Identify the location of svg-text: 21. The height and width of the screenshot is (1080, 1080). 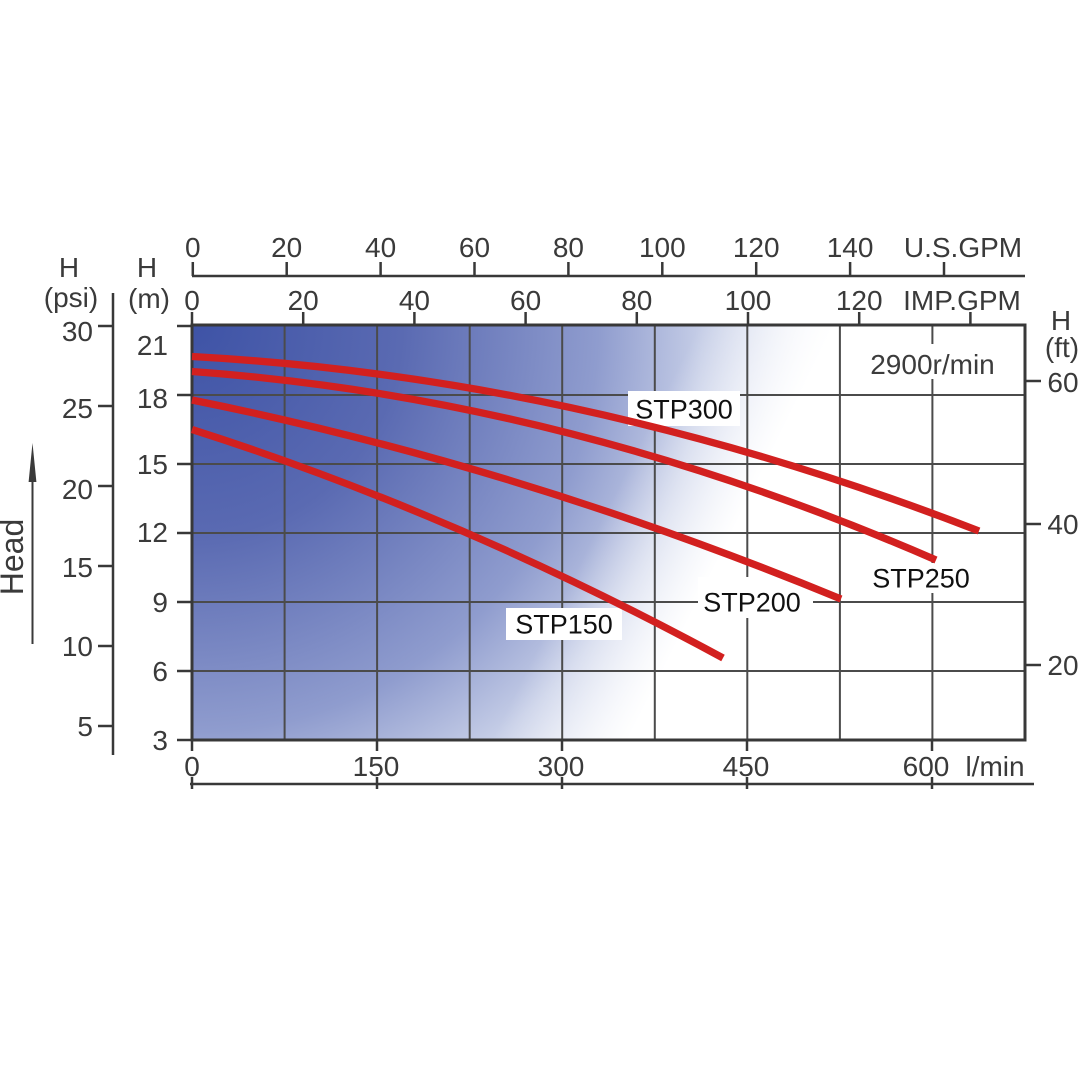
(152, 345).